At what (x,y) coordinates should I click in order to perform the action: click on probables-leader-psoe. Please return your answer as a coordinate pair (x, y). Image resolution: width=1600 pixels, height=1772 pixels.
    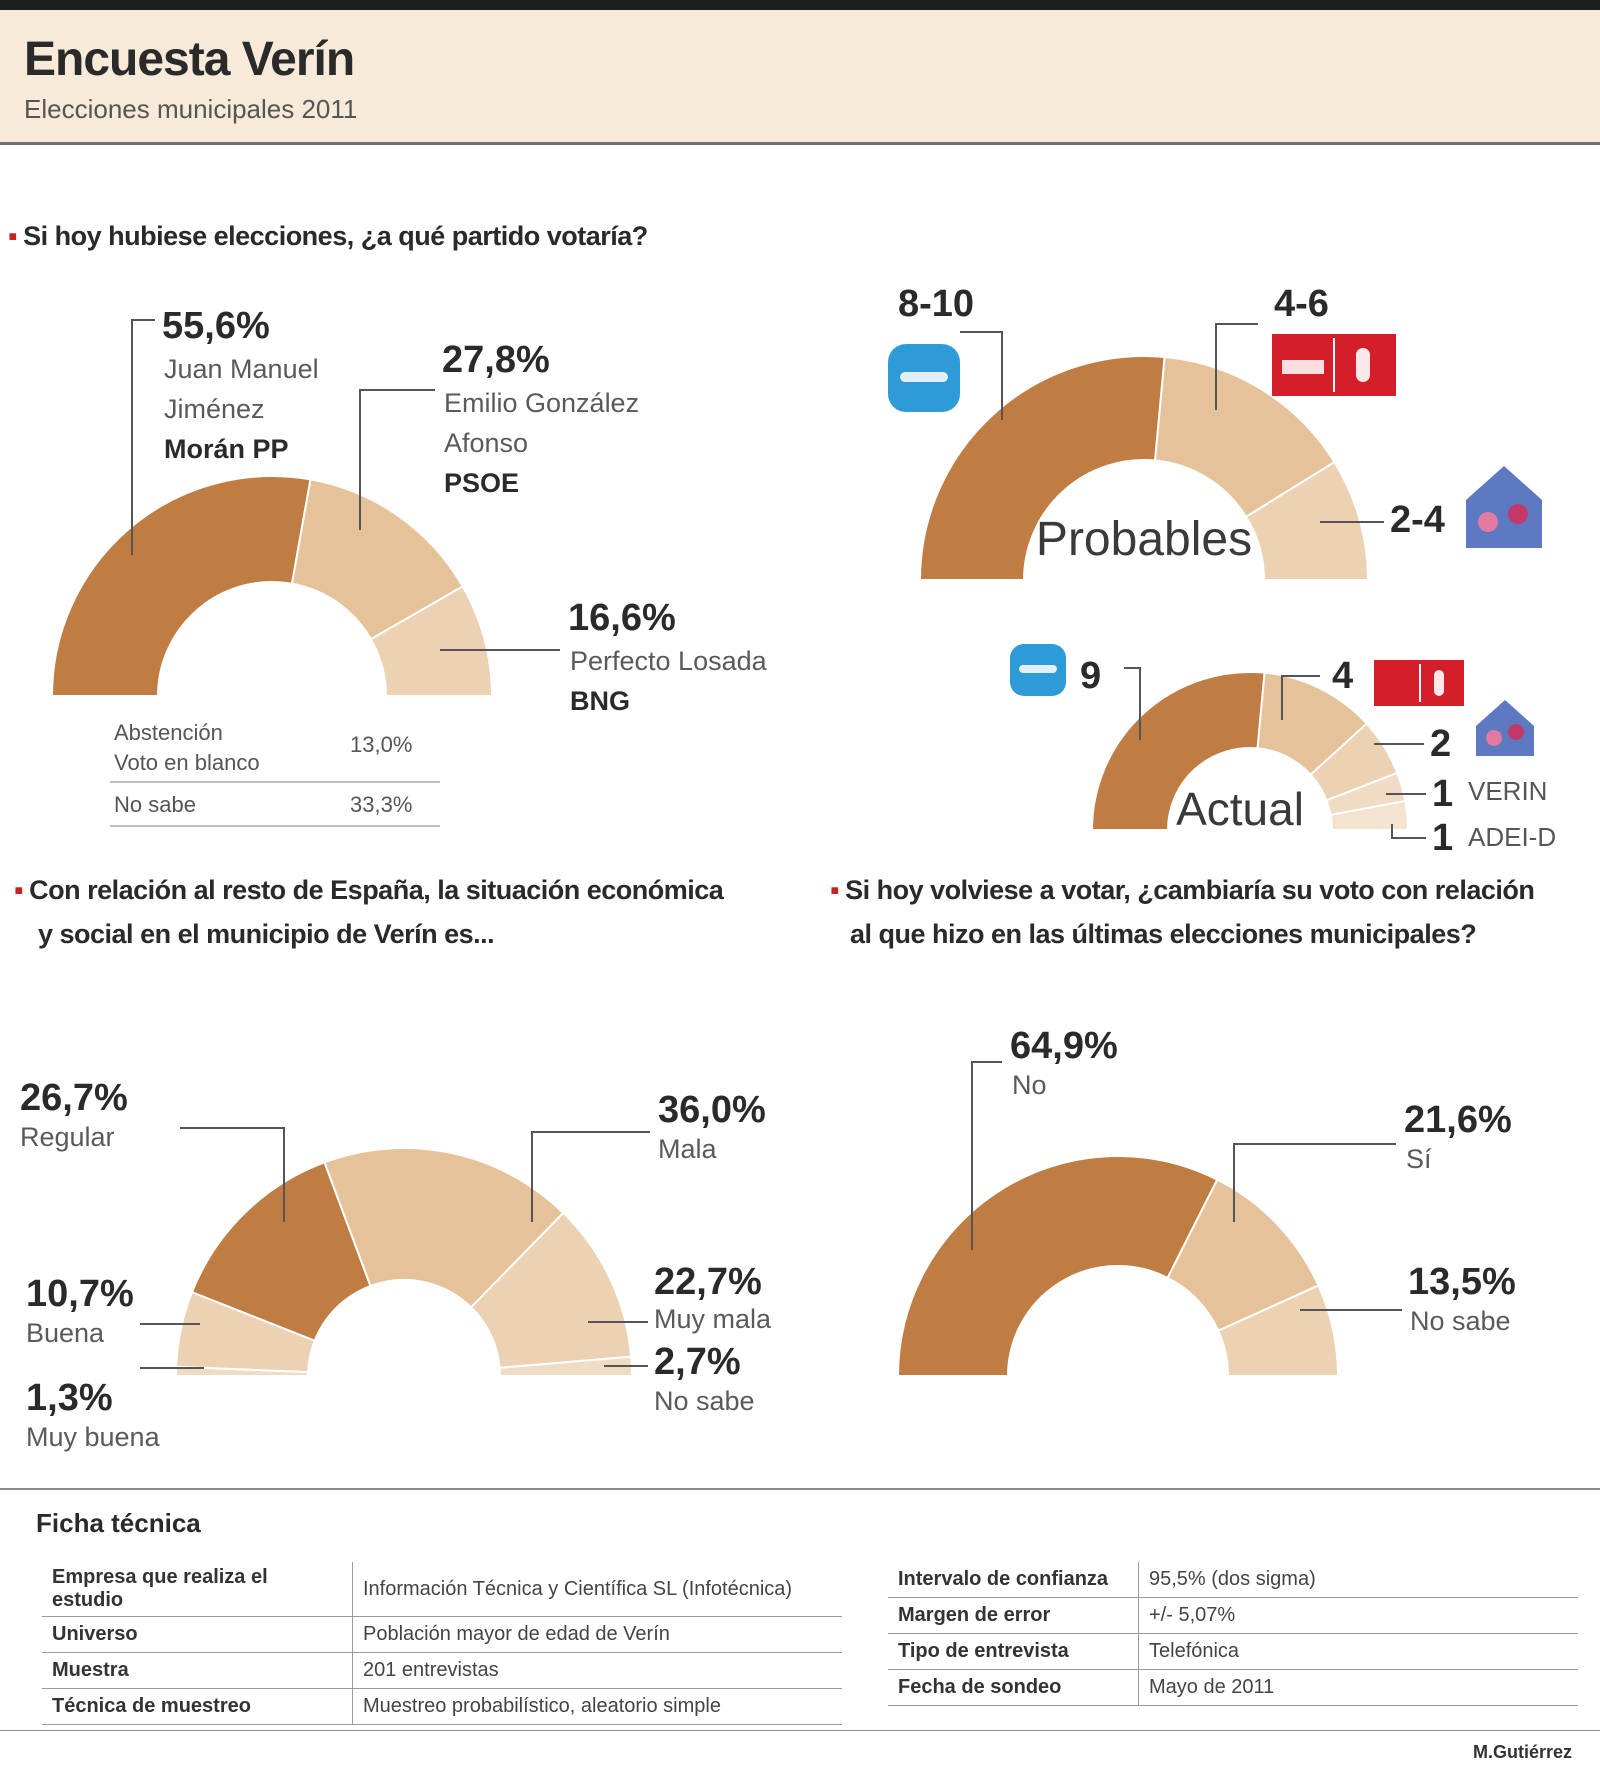
    Looking at the image, I should click on (1236, 366).